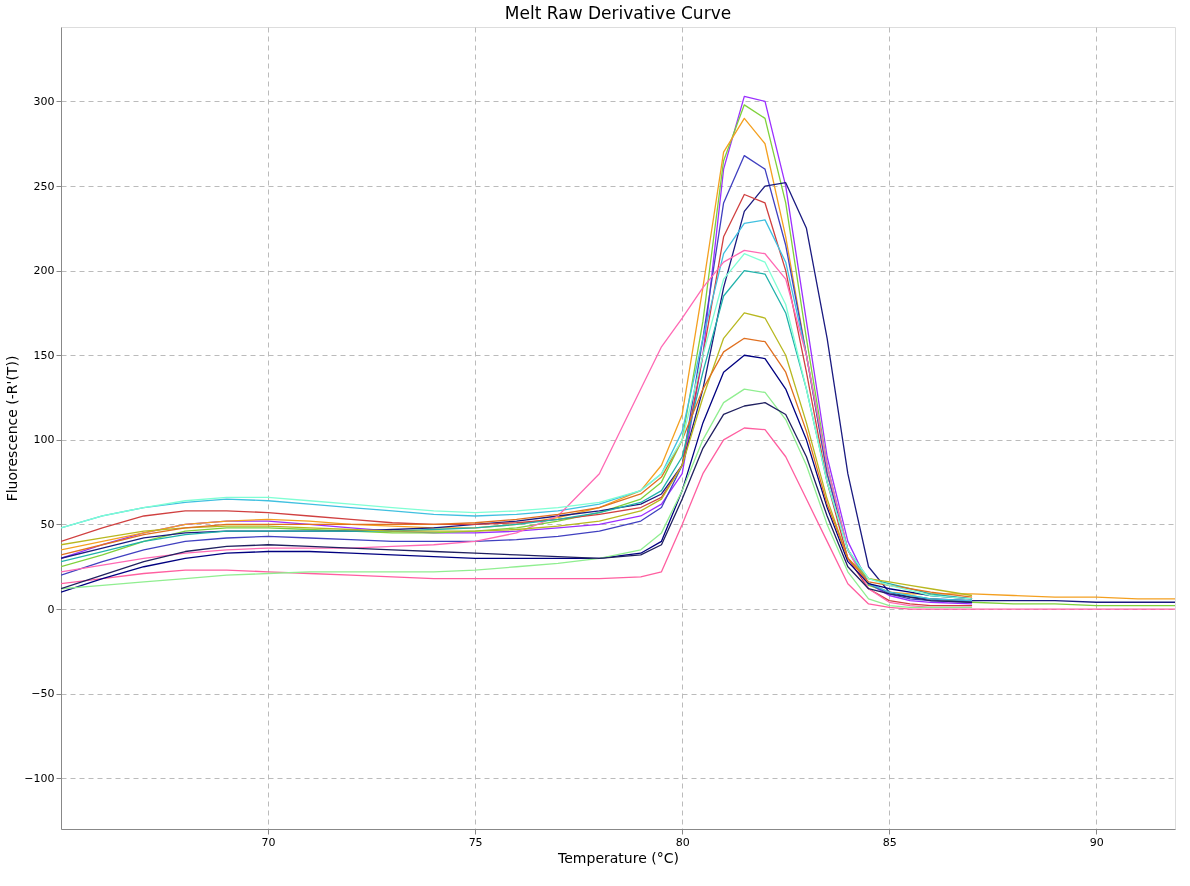 This screenshot has width=1190, height=886. Describe the element at coordinates (475, 842) in the screenshot. I see `x-tick-label: 75` at that location.